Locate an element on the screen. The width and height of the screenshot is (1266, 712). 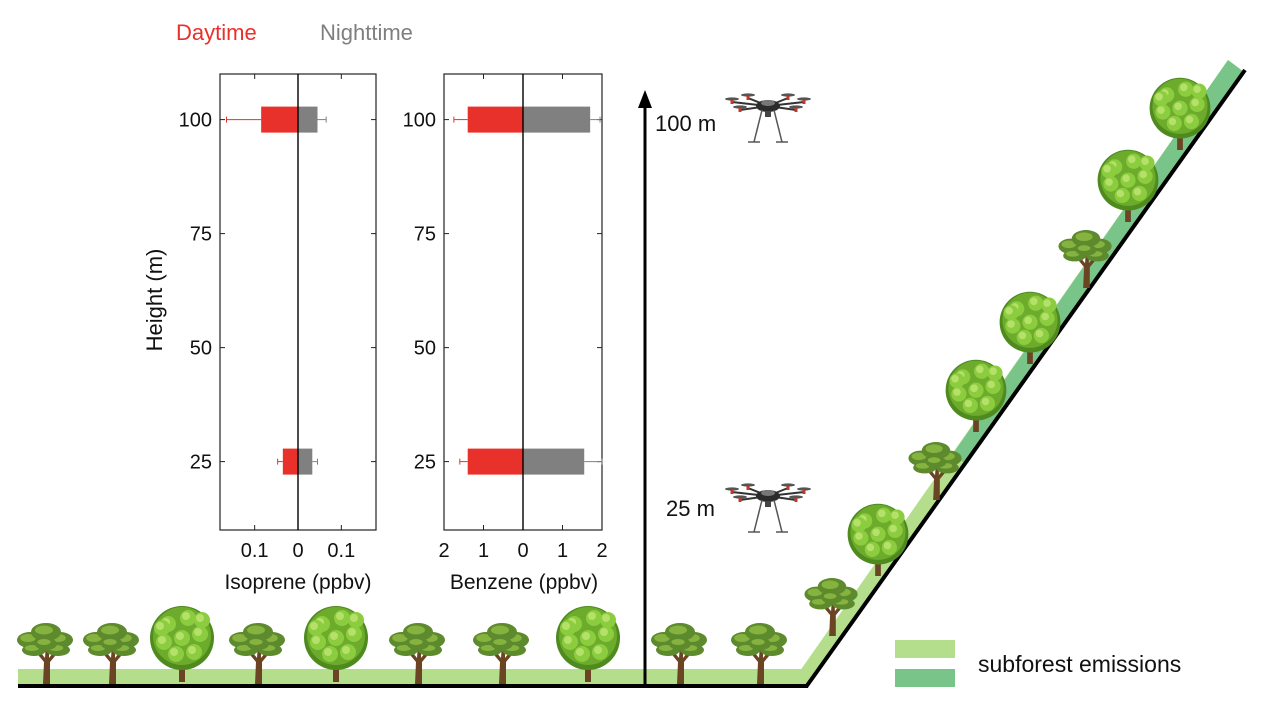
benzene-xtick-label: 0 is located at coordinates (522, 551).